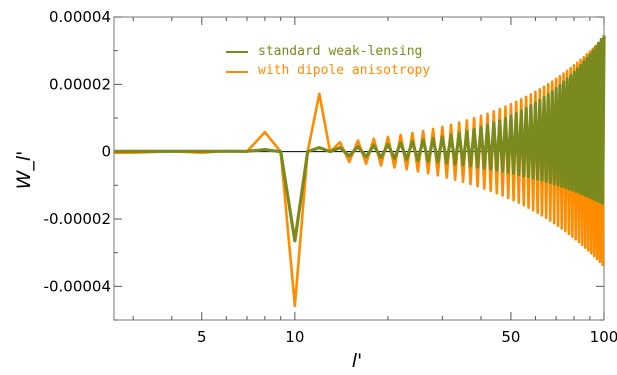 The image size is (617, 375). I want to click on y-tick-label: -0.00004, so click(77, 286).